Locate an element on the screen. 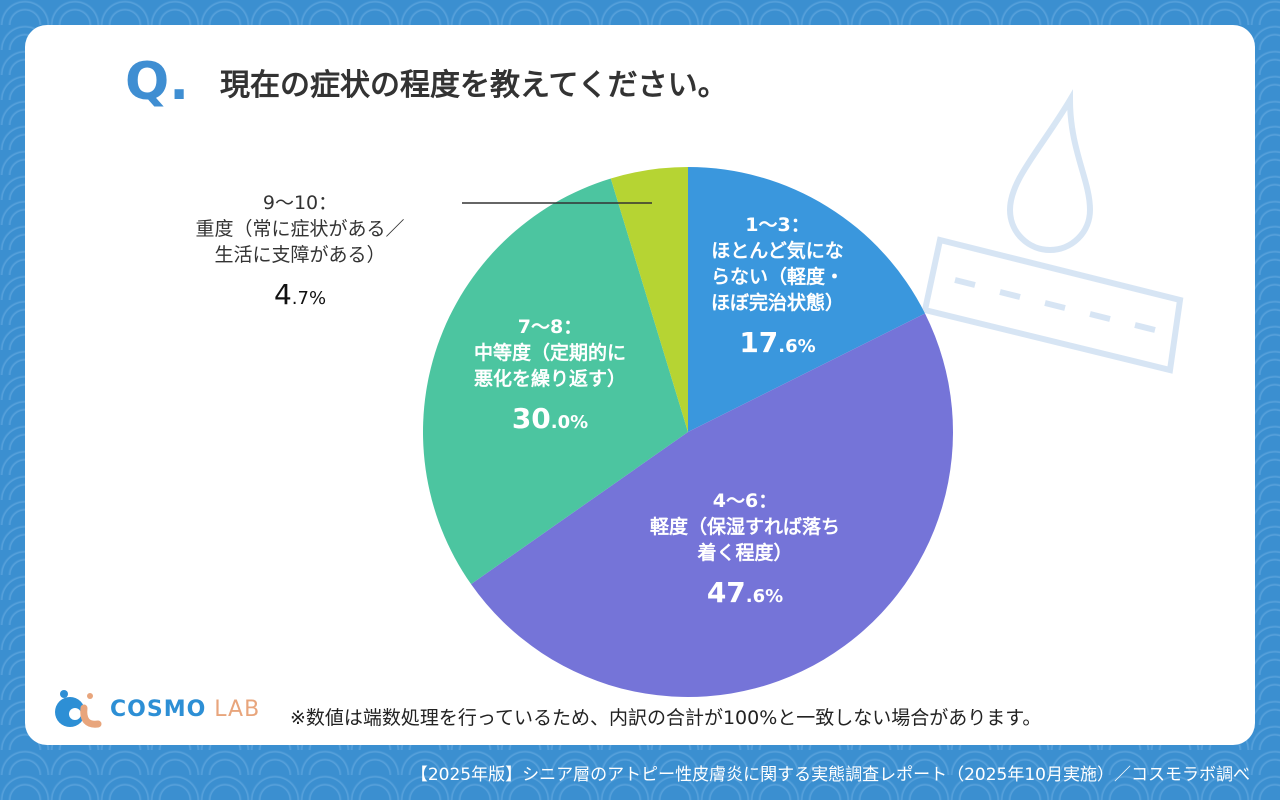 The width and height of the screenshot is (1280, 800). slice-label-9-10: 9〜10： 重度（常に症状がある／ 生活に支障がある） 4.7% is located at coordinates (300, 251).